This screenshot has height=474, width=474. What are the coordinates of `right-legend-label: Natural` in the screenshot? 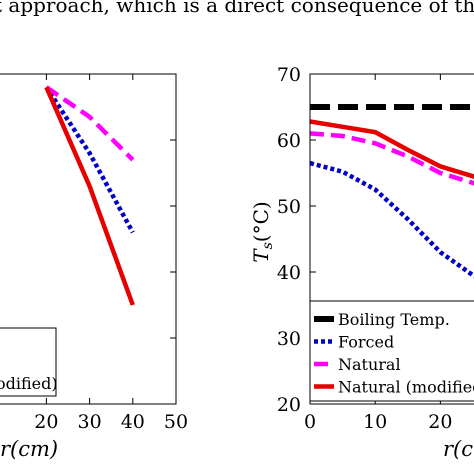 It's located at (369, 364).